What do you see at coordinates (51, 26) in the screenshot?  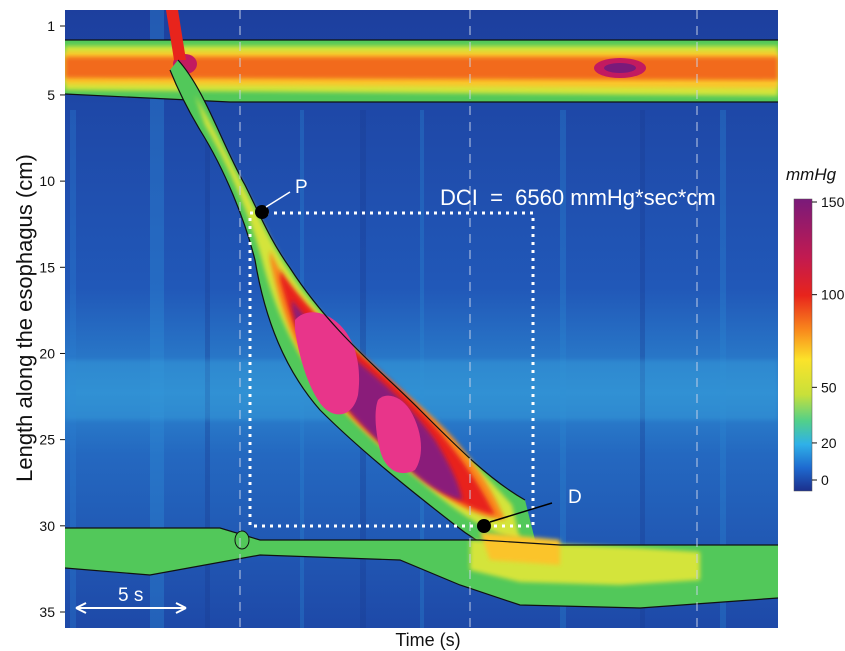 I see `y-tick-label: 1` at bounding box center [51, 26].